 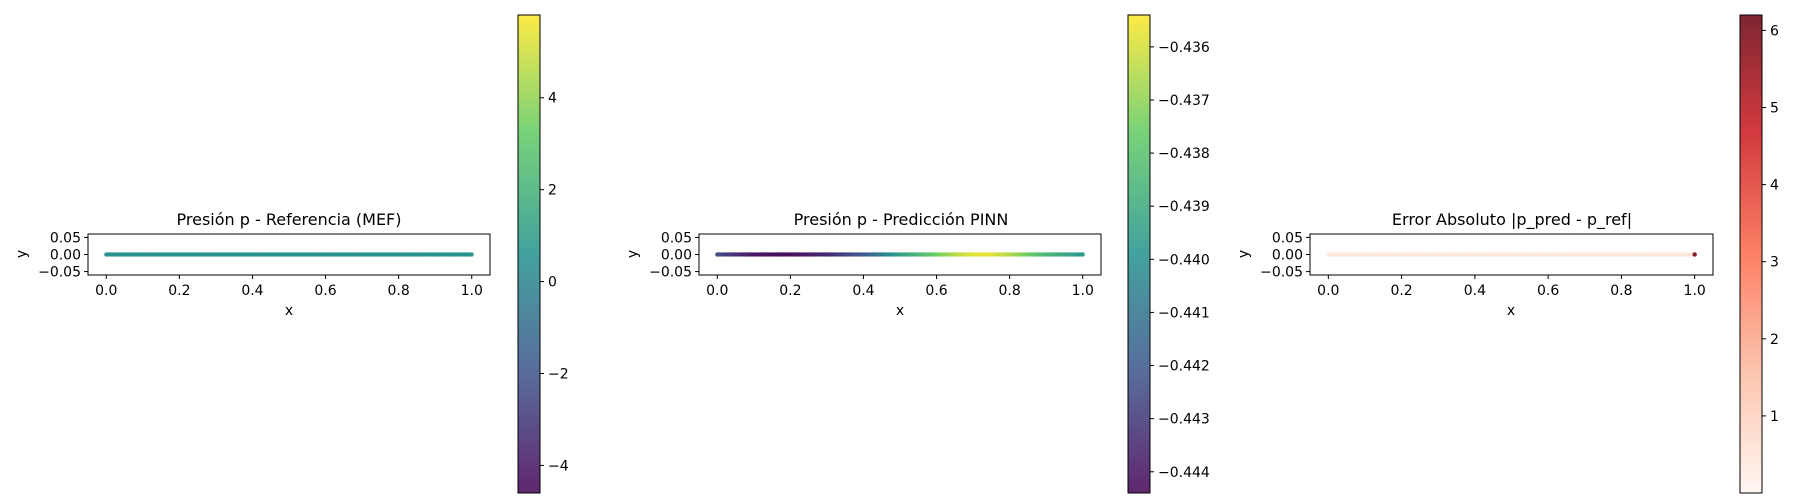 What do you see at coordinates (289, 219) in the screenshot?
I see `panel-reference-title: Presión p - Referencia (MEF)` at bounding box center [289, 219].